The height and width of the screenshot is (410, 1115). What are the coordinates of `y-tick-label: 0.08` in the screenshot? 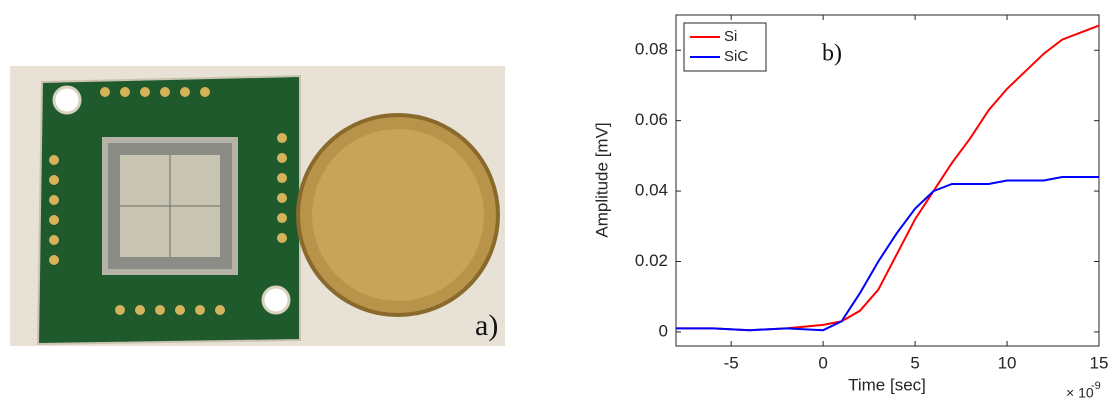 It's located at (651, 49).